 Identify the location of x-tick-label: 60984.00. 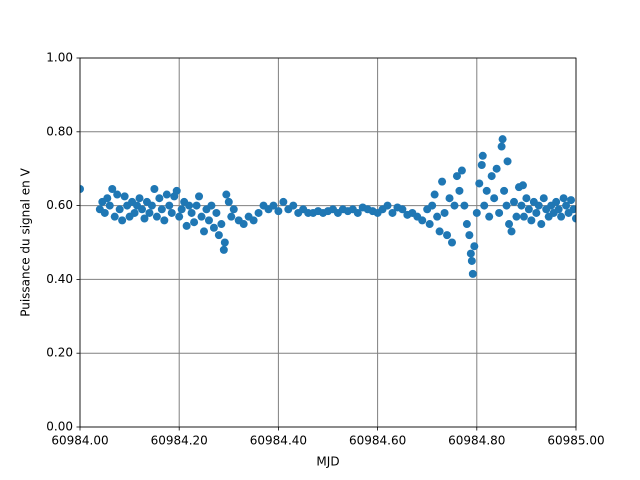
(79, 441).